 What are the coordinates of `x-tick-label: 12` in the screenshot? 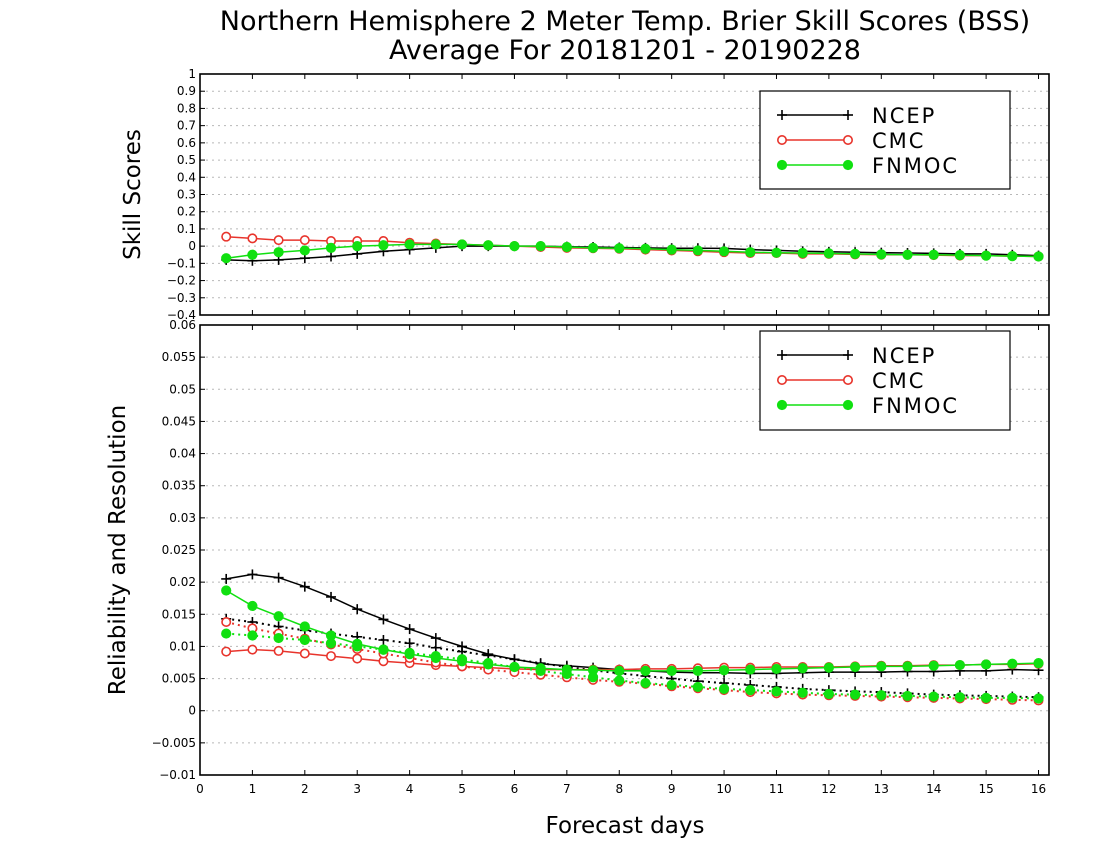 It's located at (828, 789).